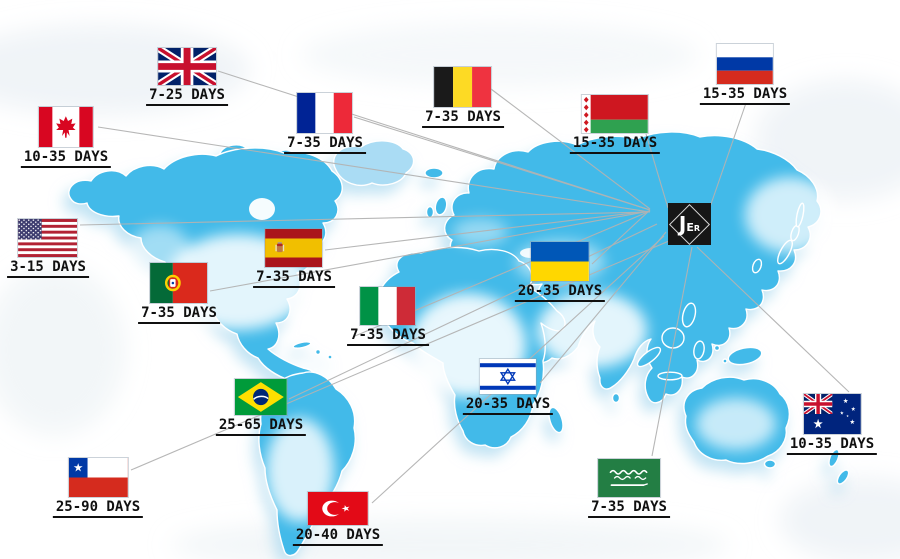  What do you see at coordinates (179, 283) in the screenshot?
I see `portugal-flag-icon` at bounding box center [179, 283].